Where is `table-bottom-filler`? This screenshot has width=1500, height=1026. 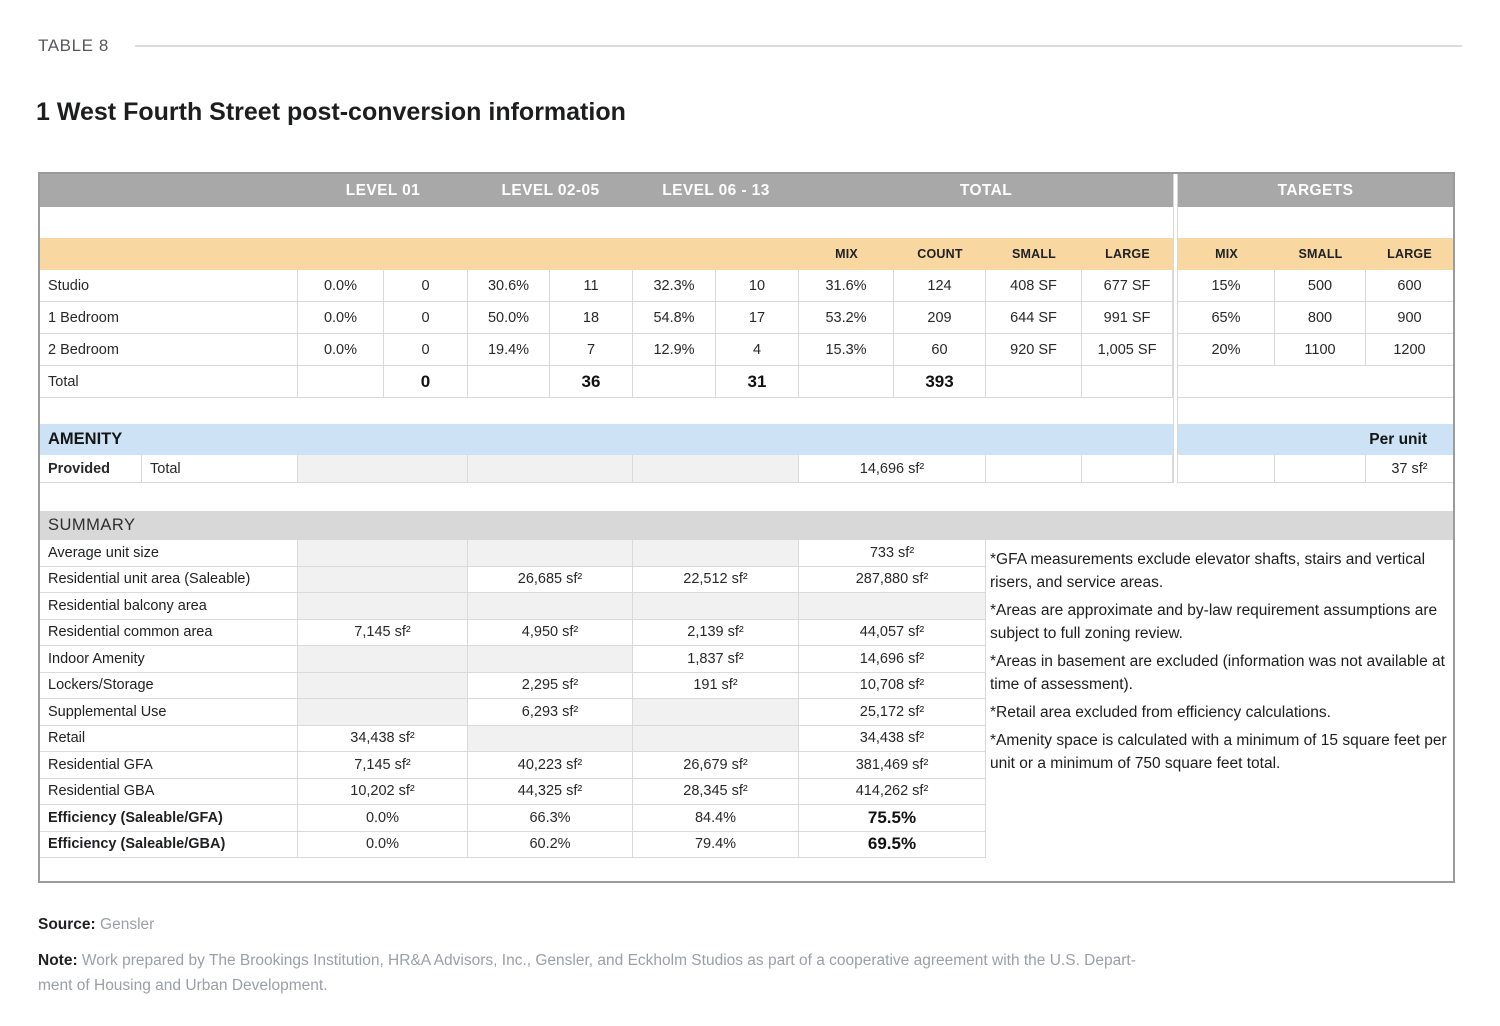
table-bottom-filler is located at coordinates (746, 869).